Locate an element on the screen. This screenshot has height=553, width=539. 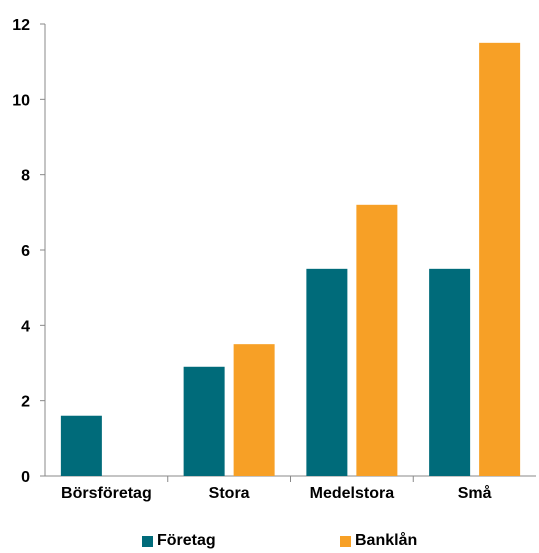
legend-label-foretag: Företag is located at coordinates (186, 540).